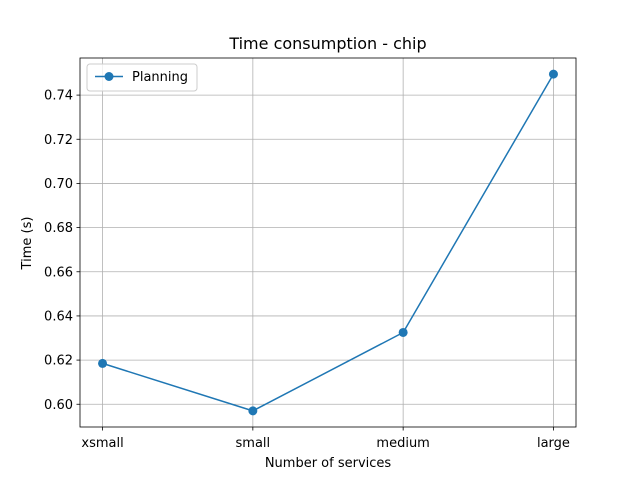 Image resolution: width=640 pixels, height=480 pixels. Describe the element at coordinates (58, 228) in the screenshot. I see `y-tick-label-0.68: 0.68` at that location.